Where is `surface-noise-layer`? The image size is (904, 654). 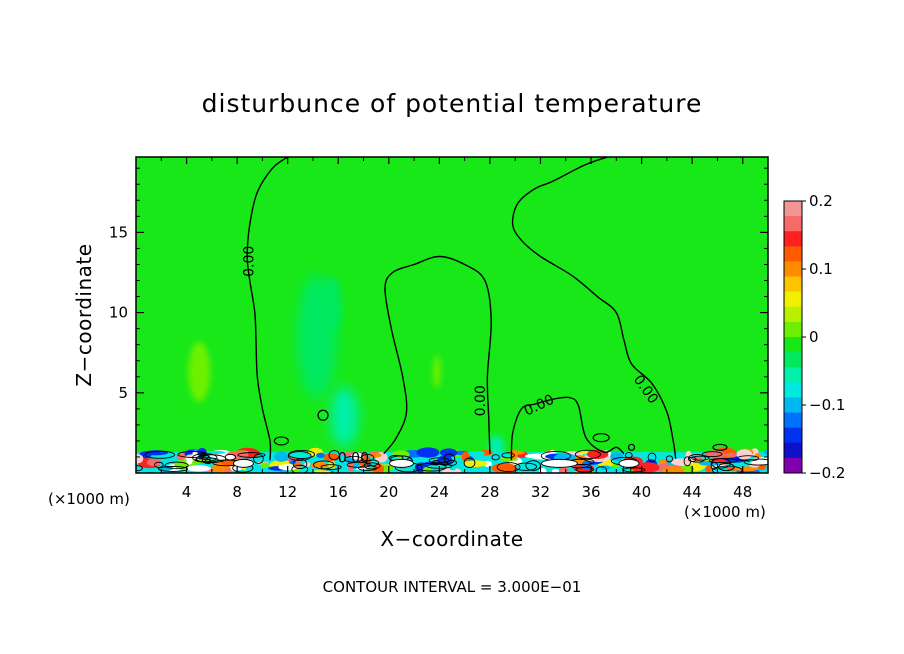 surface-noise-layer is located at coordinates (452, 460).